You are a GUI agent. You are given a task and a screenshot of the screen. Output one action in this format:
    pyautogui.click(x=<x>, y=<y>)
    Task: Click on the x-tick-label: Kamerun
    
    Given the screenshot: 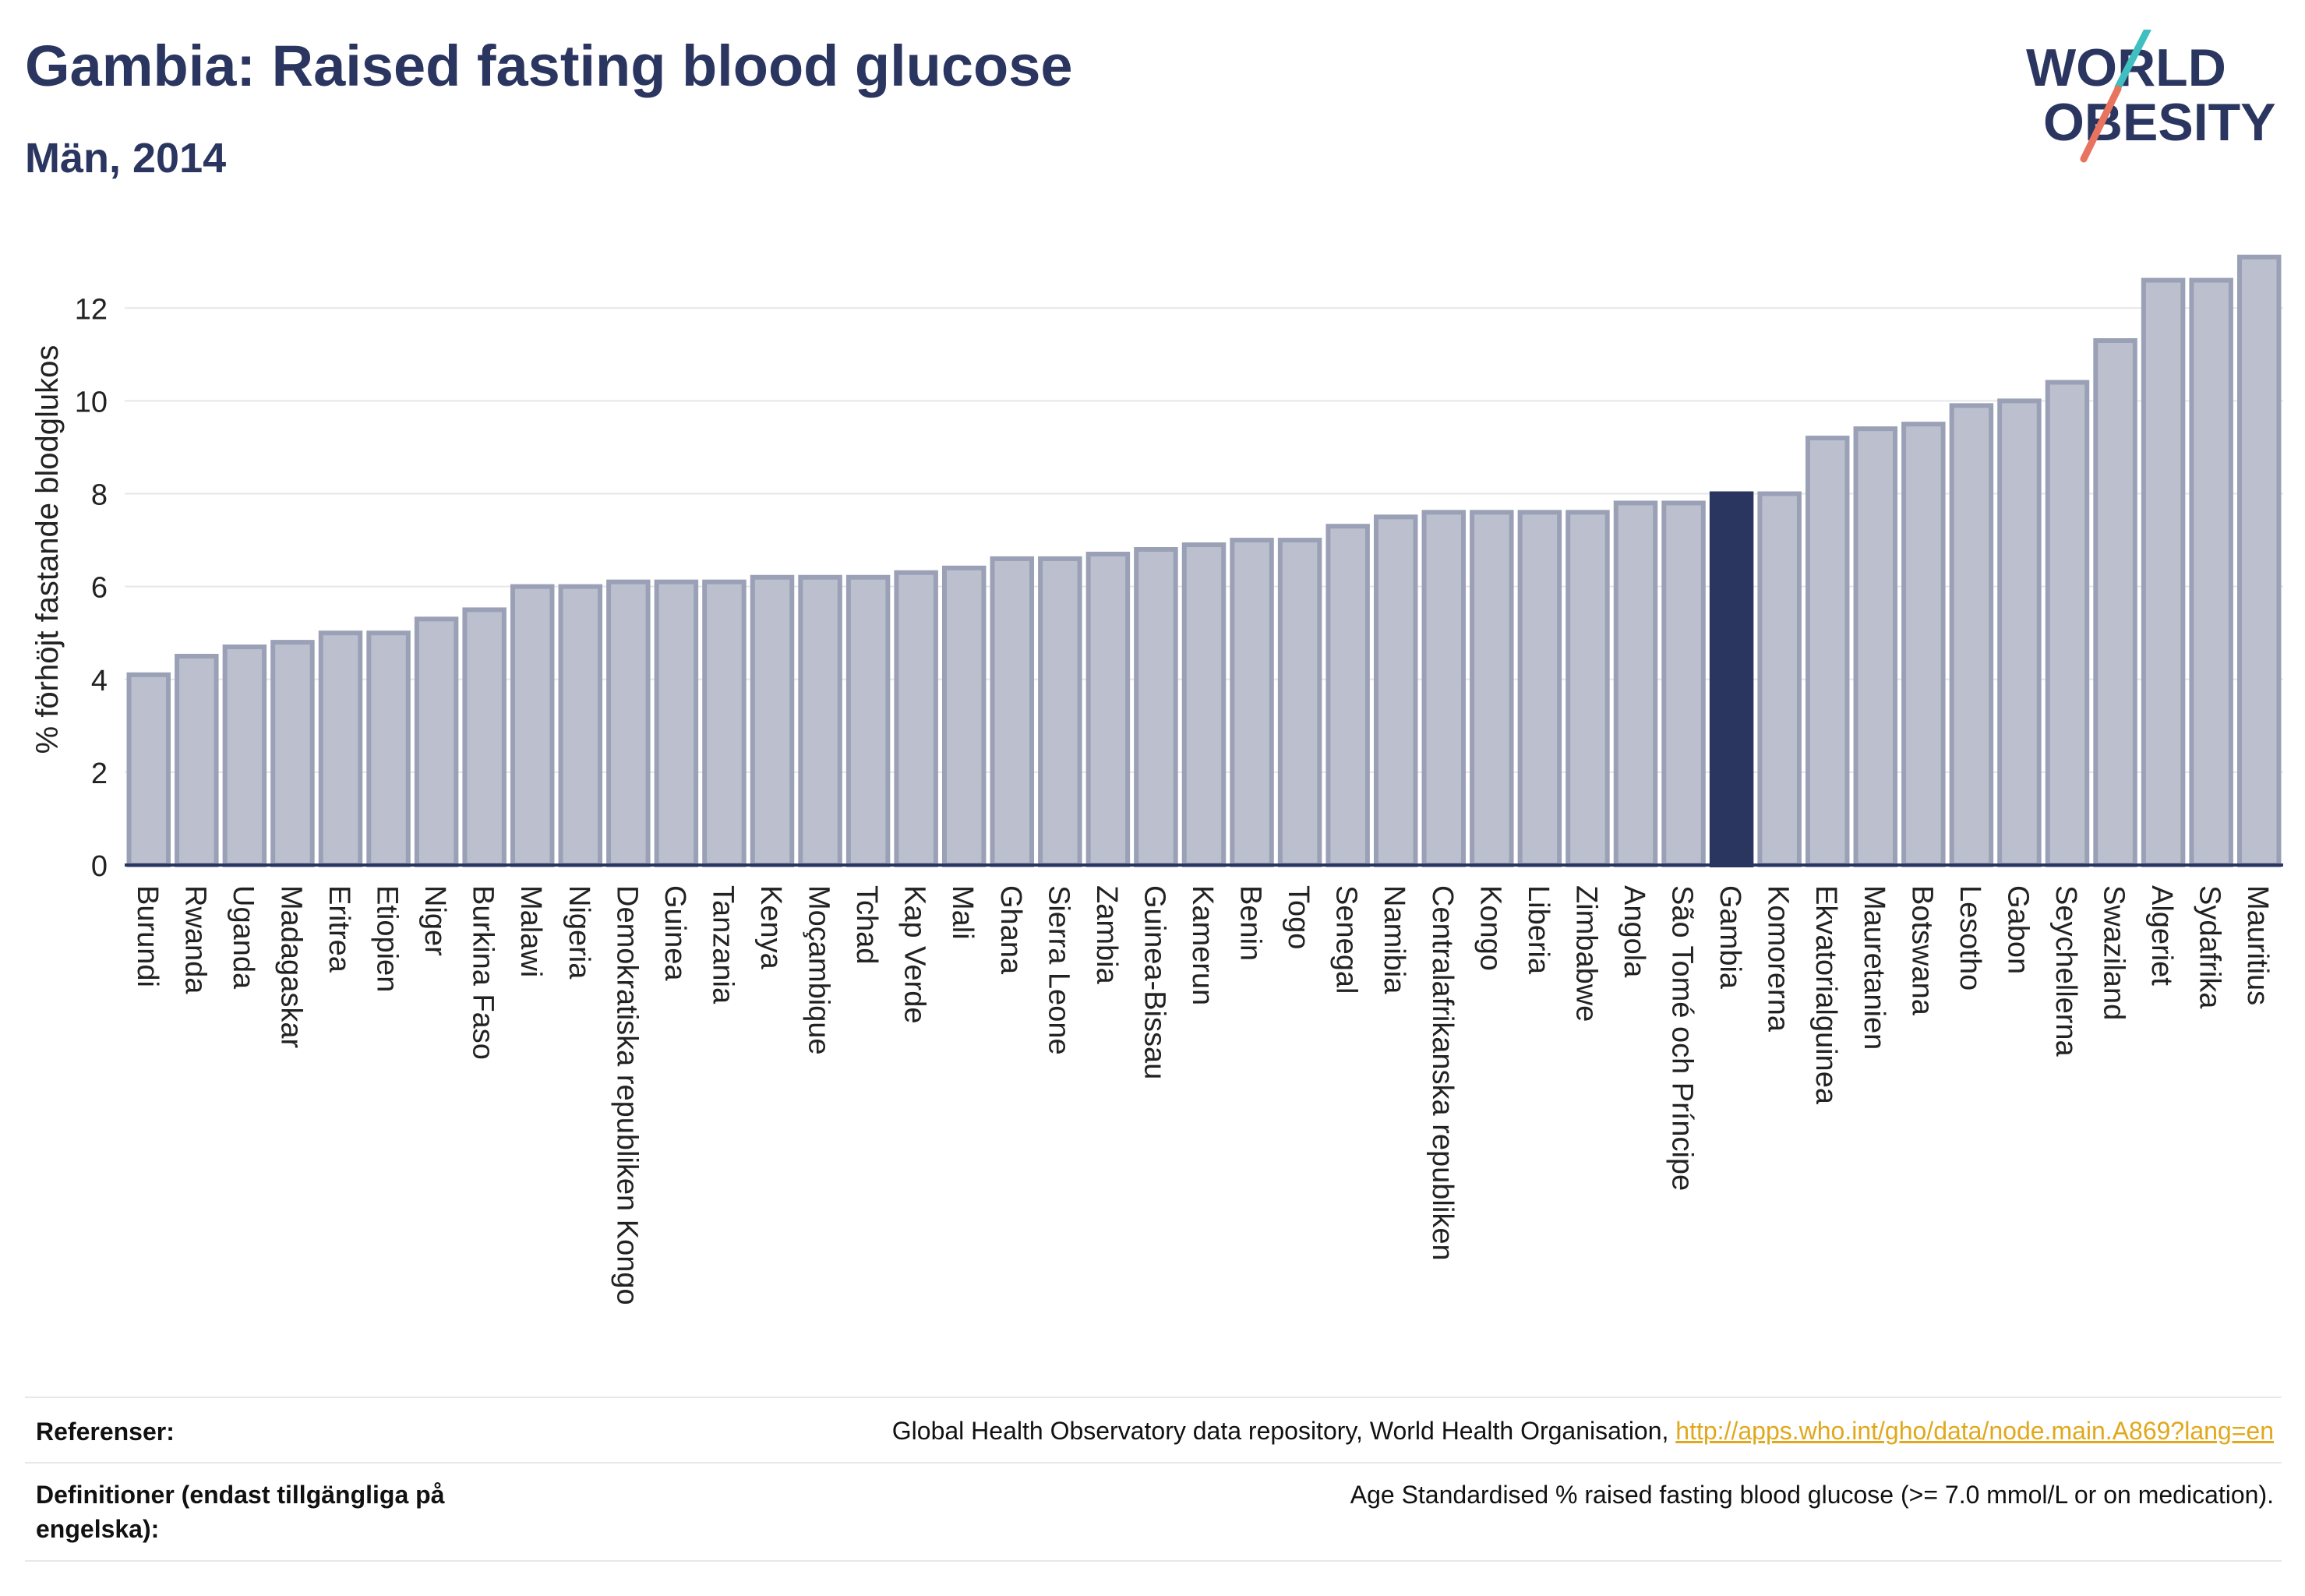 What is the action you would take?
    pyautogui.click(x=1202, y=945)
    